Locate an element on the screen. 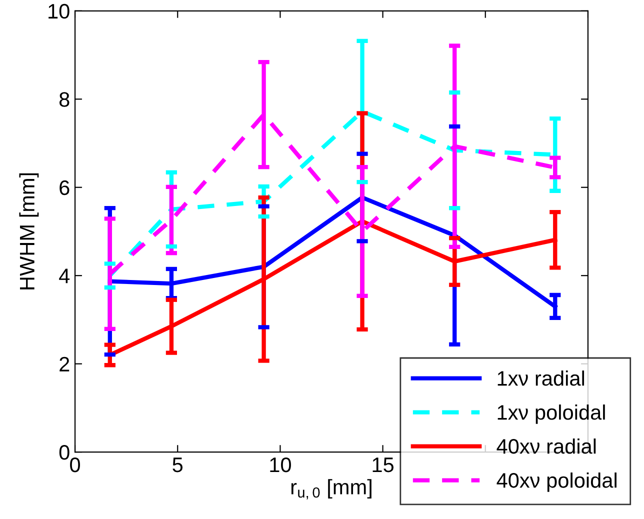  legend-label: 40xν radial is located at coordinates (546, 446).